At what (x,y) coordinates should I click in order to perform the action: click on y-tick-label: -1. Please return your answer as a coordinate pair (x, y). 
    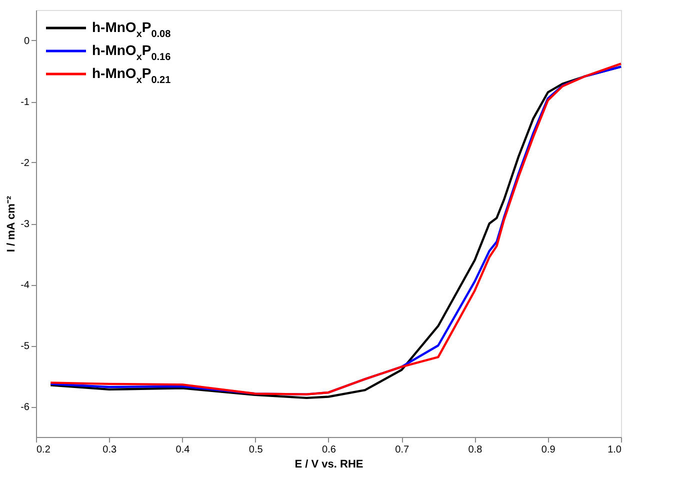
    Looking at the image, I should click on (25, 102).